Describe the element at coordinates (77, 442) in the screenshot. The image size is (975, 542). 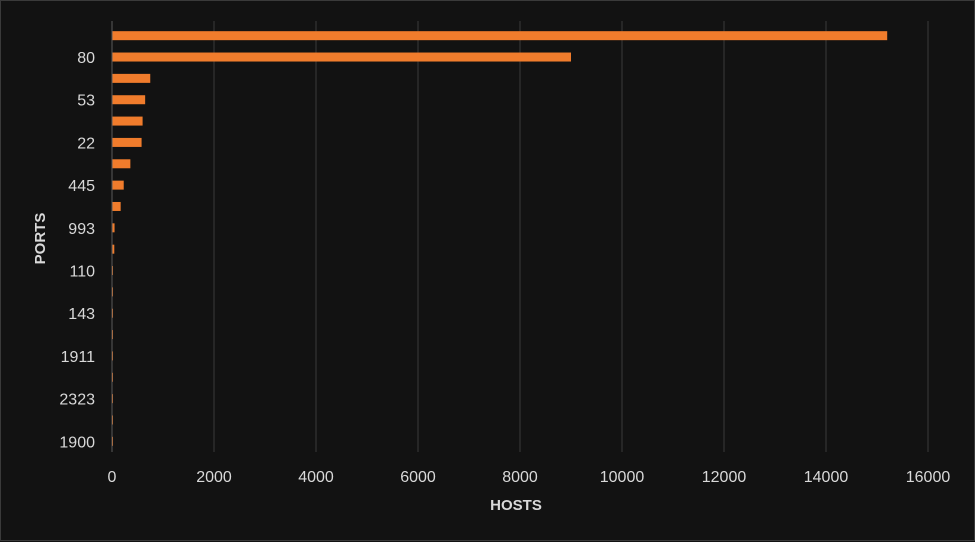
I see `y-tick-label: 1900` at that location.